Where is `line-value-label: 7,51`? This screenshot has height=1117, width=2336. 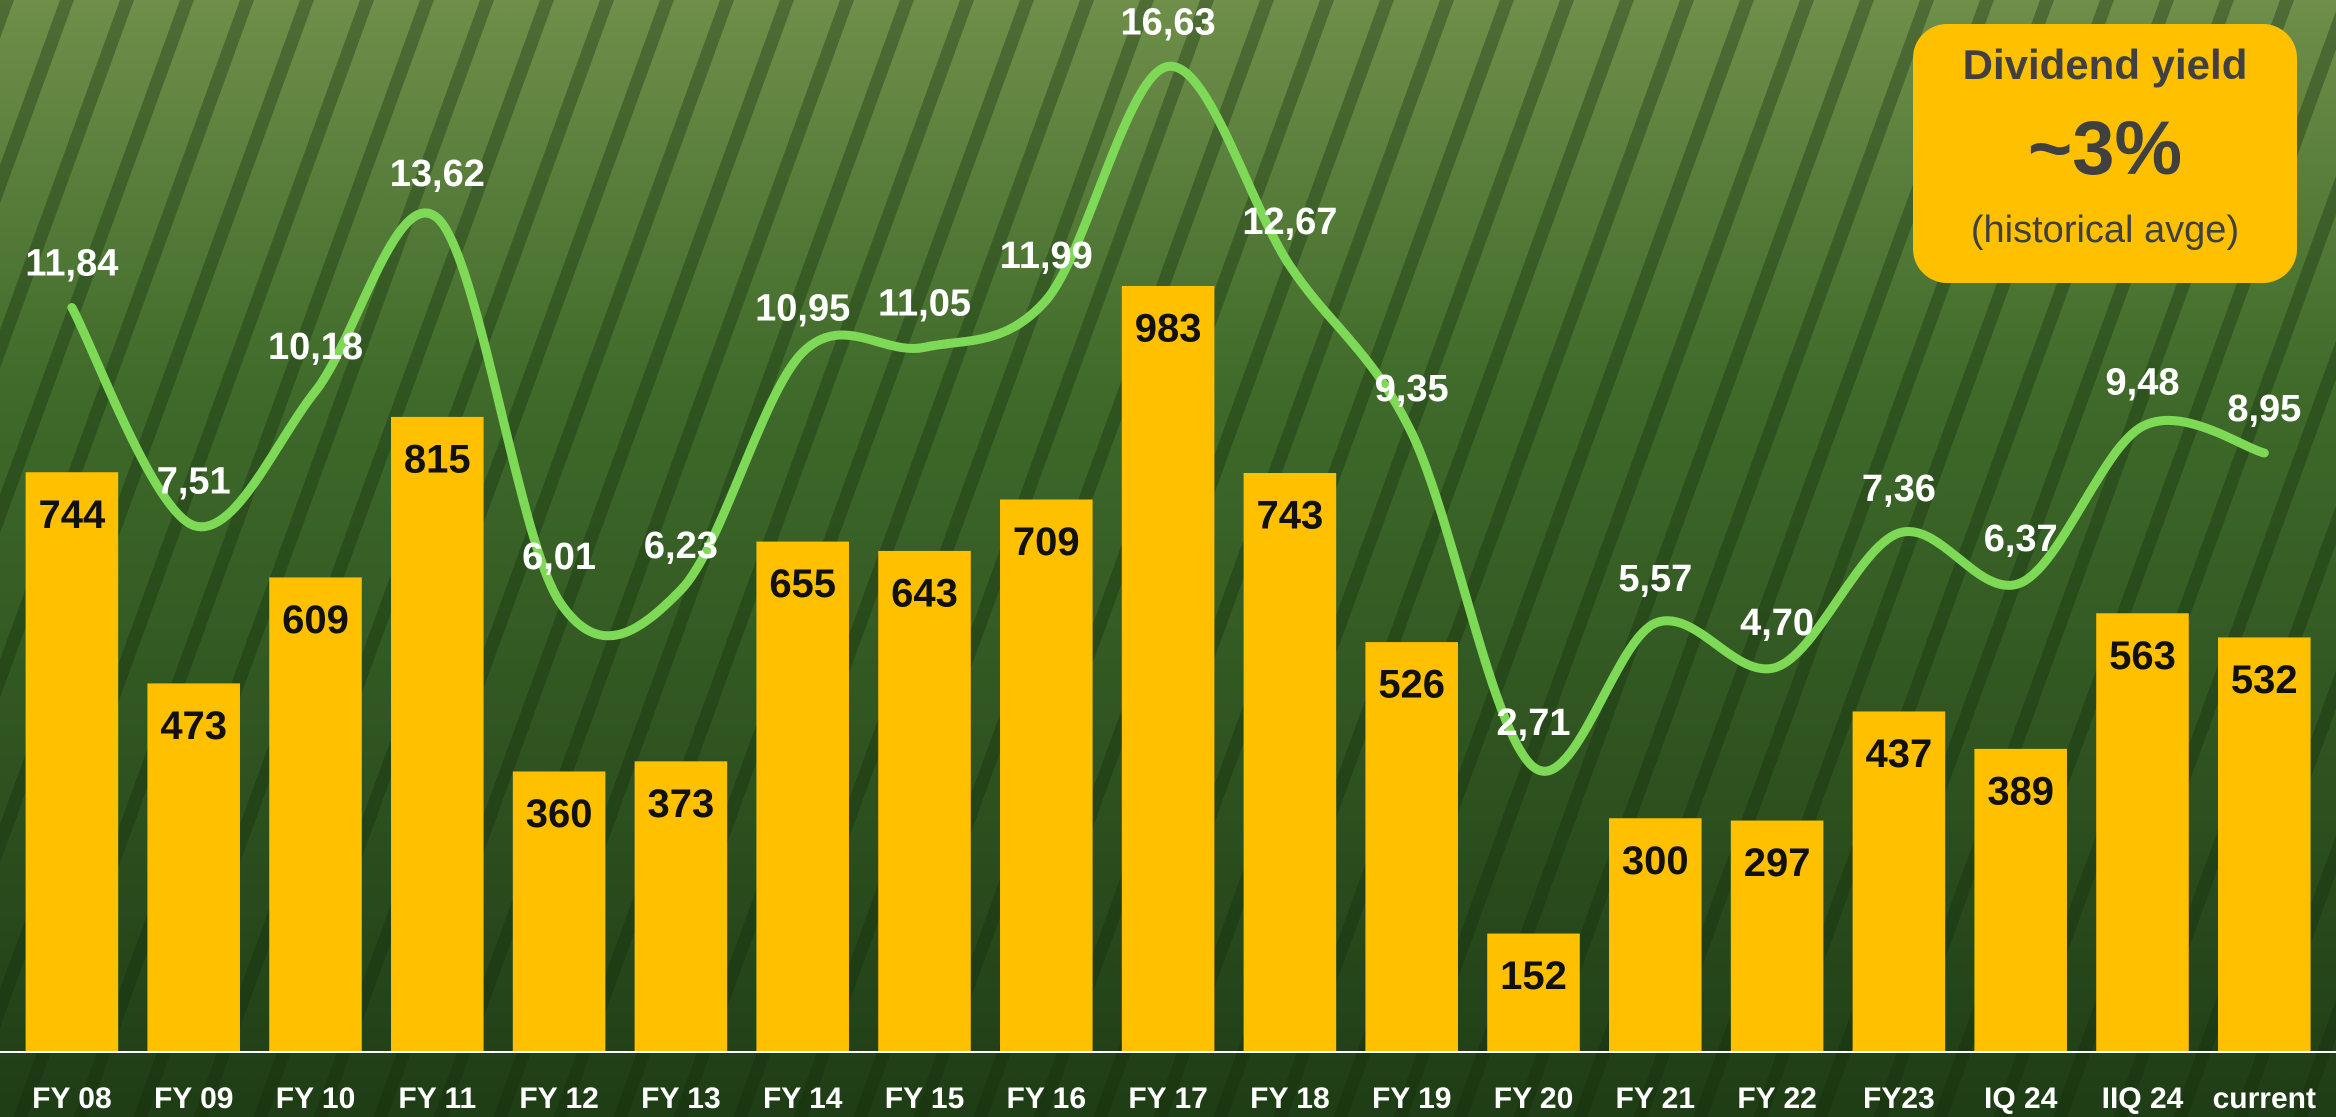
line-value-label: 7,51 is located at coordinates (194, 482).